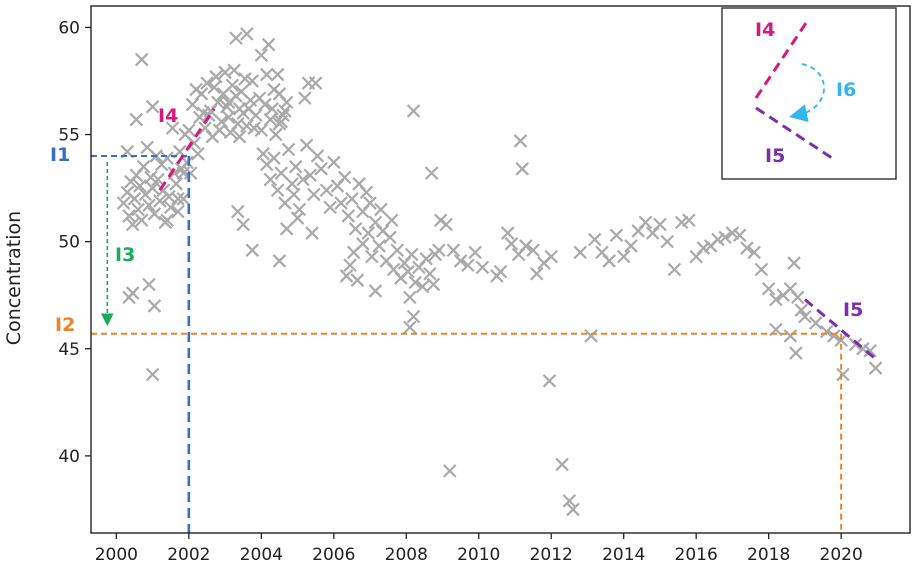 The width and height of the screenshot is (918, 574). I want to click on i5-label: I5, so click(853, 310).